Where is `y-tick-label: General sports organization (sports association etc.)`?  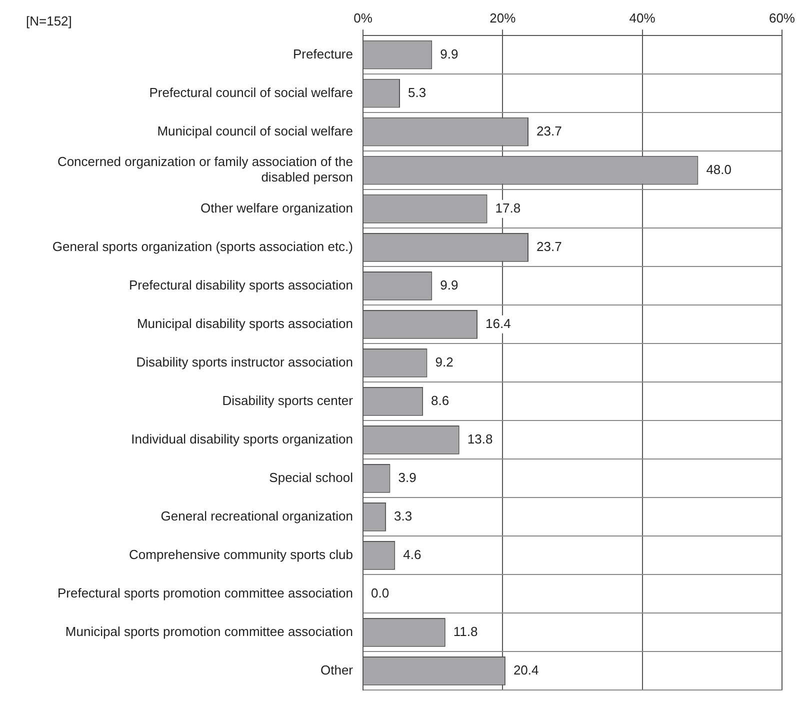
y-tick-label: General sports organization (sports association etc.) is located at coordinates (202, 246).